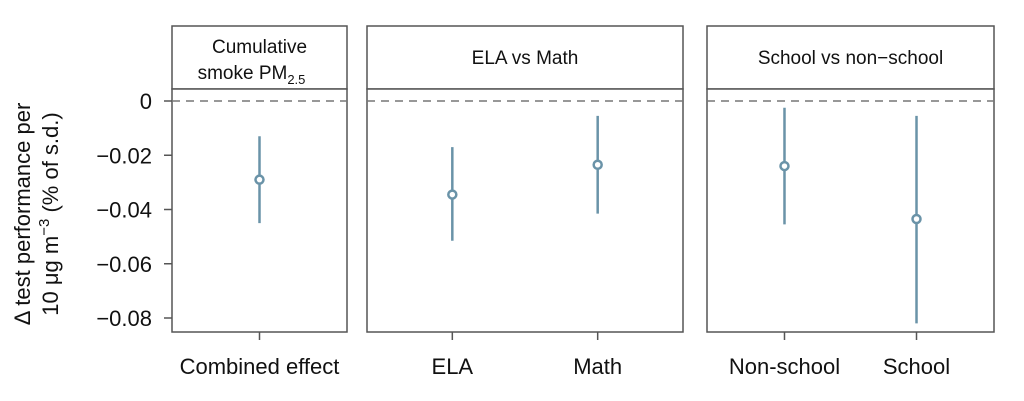  What do you see at coordinates (124, 155) in the screenshot?
I see `y-tick-label: −0.02` at bounding box center [124, 155].